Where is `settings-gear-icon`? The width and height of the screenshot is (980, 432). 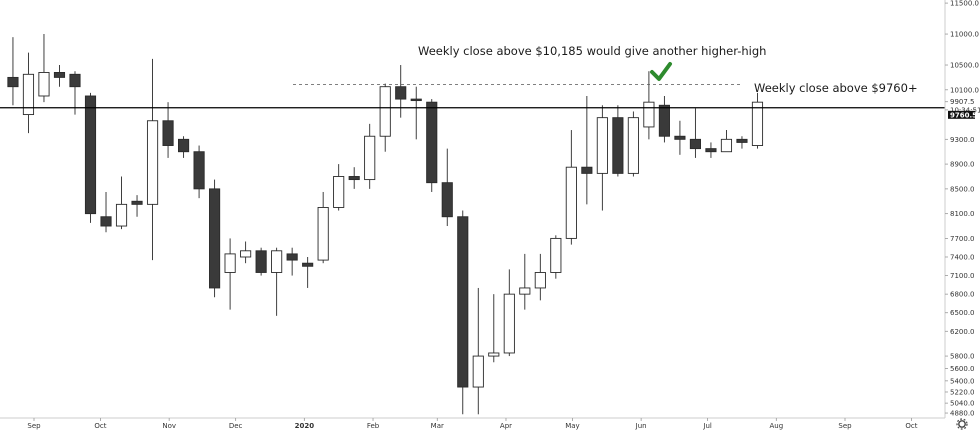 settings-gear-icon is located at coordinates (962, 424).